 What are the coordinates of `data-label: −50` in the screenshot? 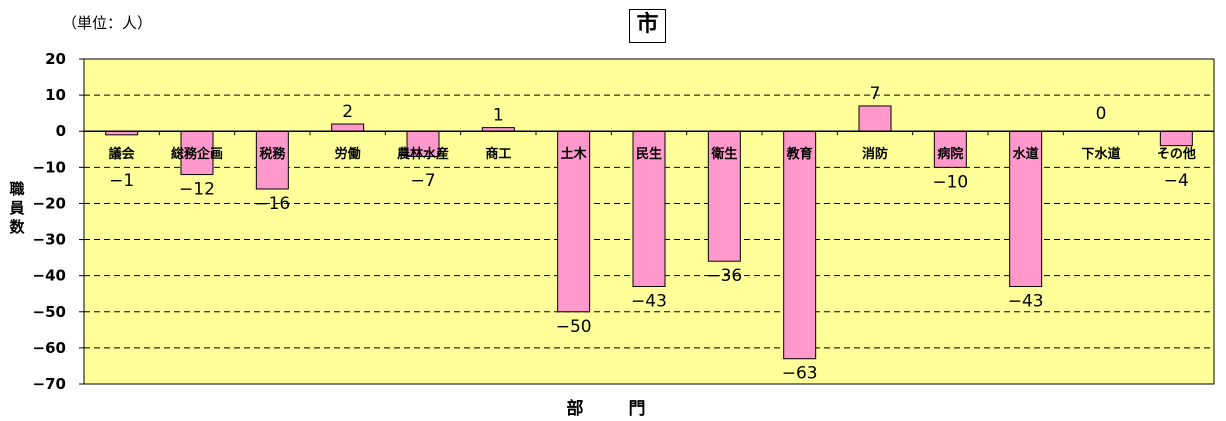 It's located at (574, 327).